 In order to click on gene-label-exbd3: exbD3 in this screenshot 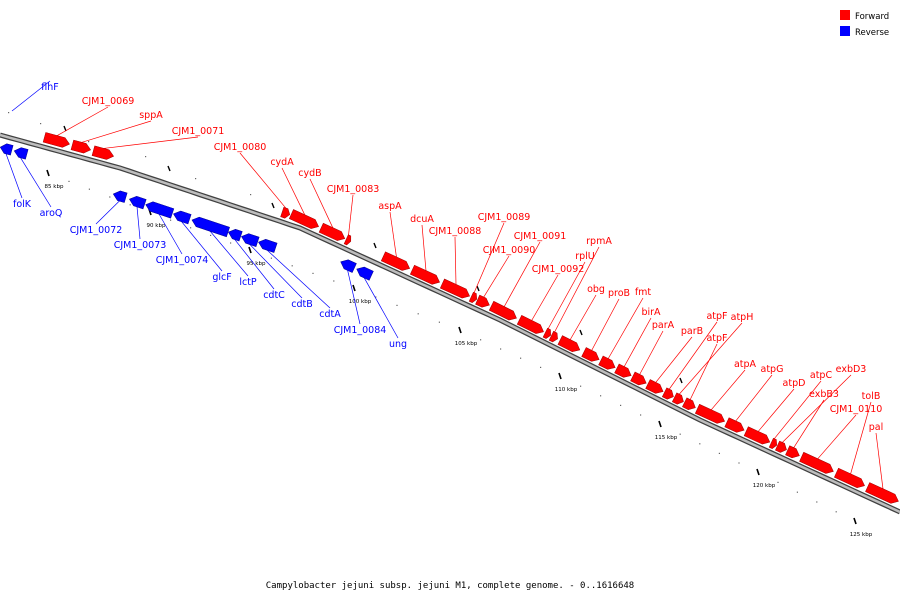, I will do `click(851, 369)`.